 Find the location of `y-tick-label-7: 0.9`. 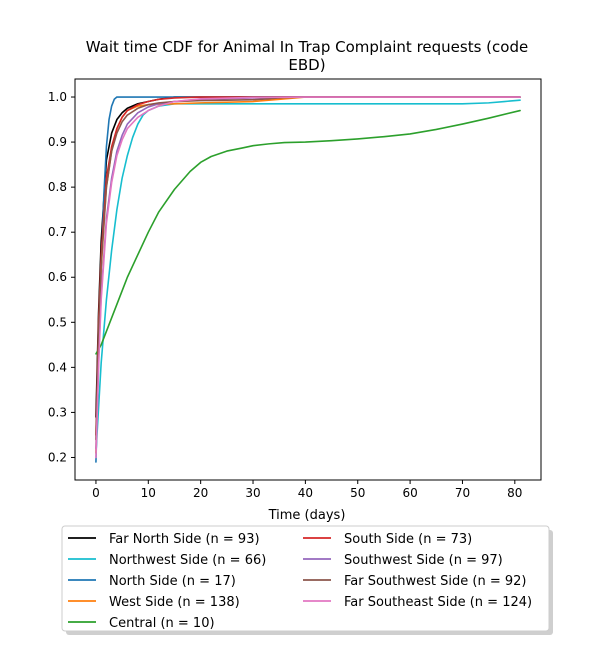

y-tick-label-7: 0.9 is located at coordinates (57, 142).